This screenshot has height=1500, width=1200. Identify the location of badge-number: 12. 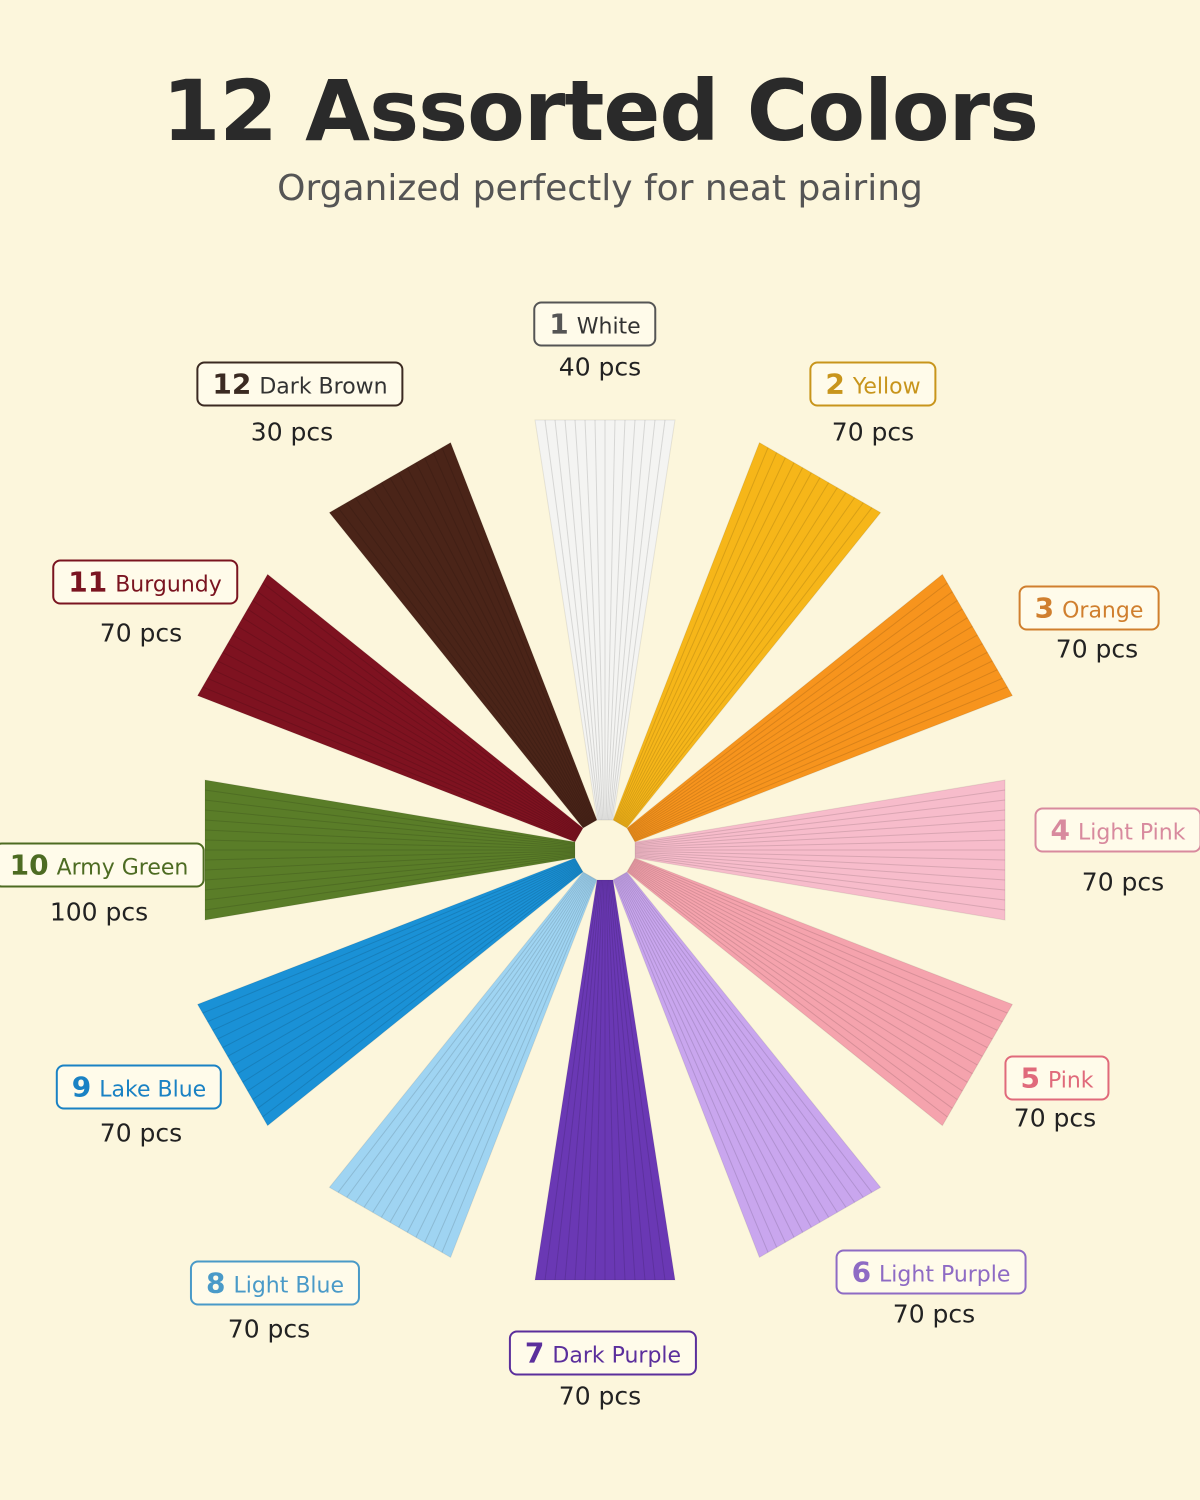
(232, 384).